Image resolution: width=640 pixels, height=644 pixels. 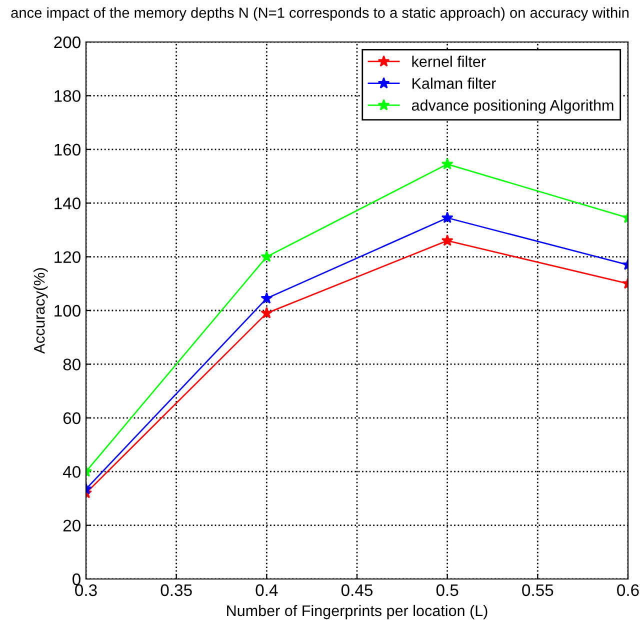 I want to click on y-tick-label: 200, so click(x=67, y=42).